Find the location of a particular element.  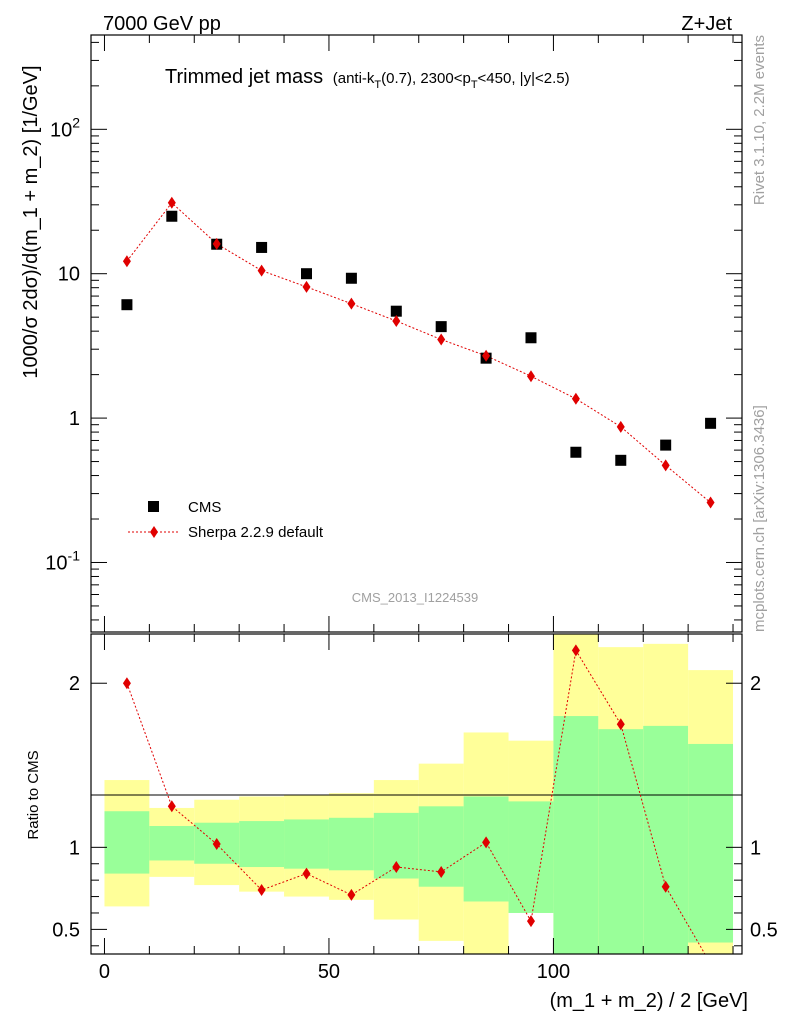

ratio-y-tick-label-left: 1 is located at coordinates (74, 848).